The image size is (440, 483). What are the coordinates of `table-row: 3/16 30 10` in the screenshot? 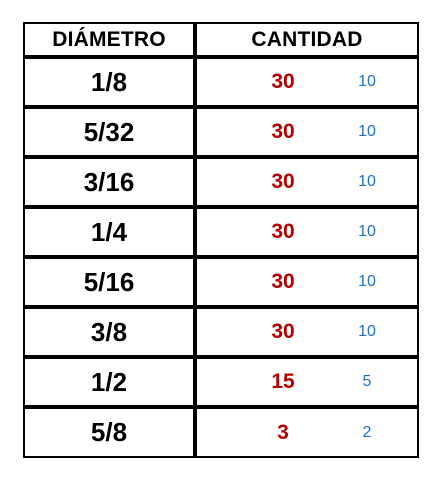 It's located at (221, 184).